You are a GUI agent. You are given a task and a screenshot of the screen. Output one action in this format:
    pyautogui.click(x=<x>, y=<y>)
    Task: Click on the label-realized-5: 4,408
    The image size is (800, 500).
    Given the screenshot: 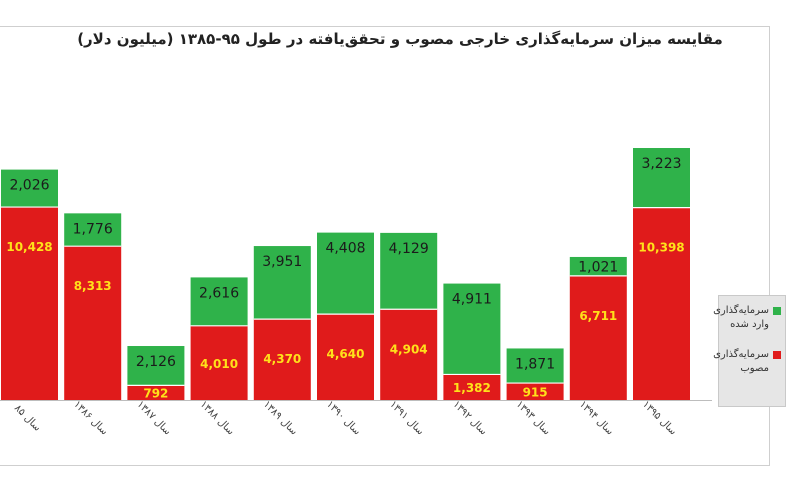 What is the action you would take?
    pyautogui.click(x=345, y=249)
    